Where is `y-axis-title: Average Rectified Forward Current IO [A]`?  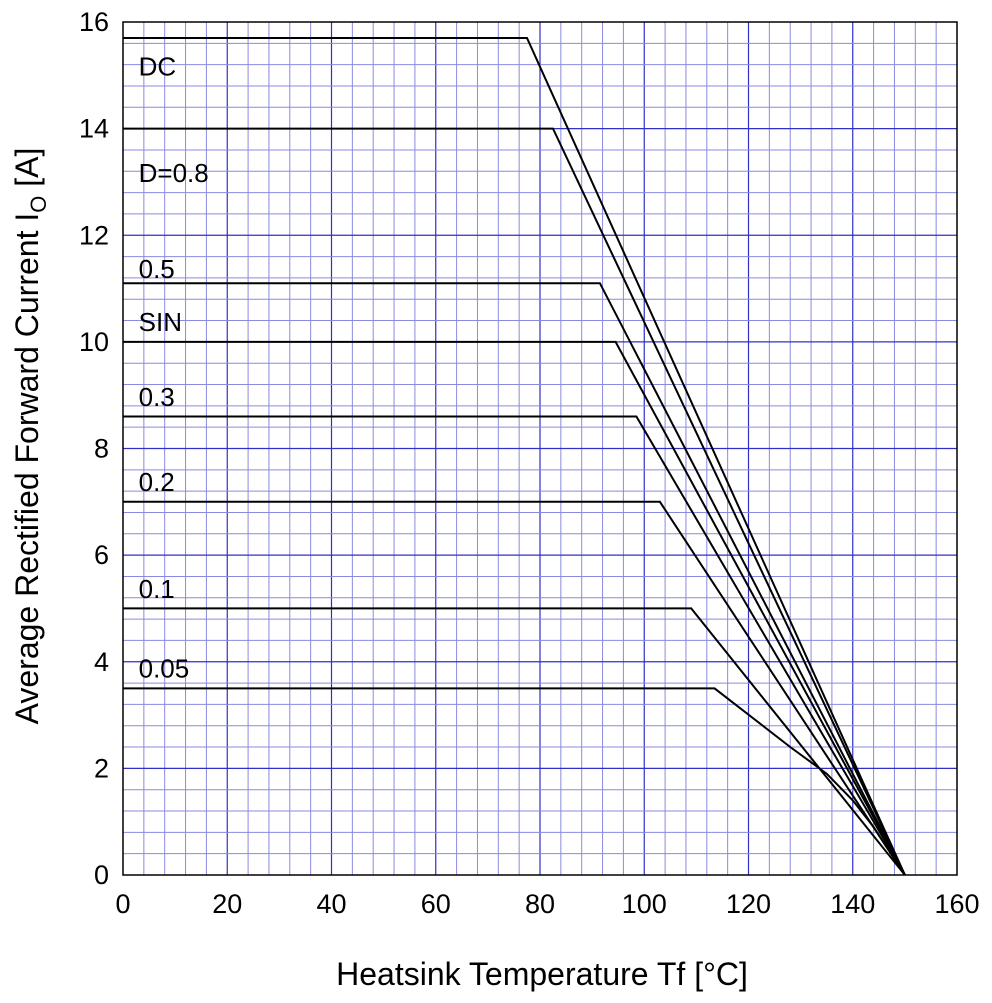 y-axis-title: Average Rectified Forward Current IO [A] is located at coordinates (30, 436).